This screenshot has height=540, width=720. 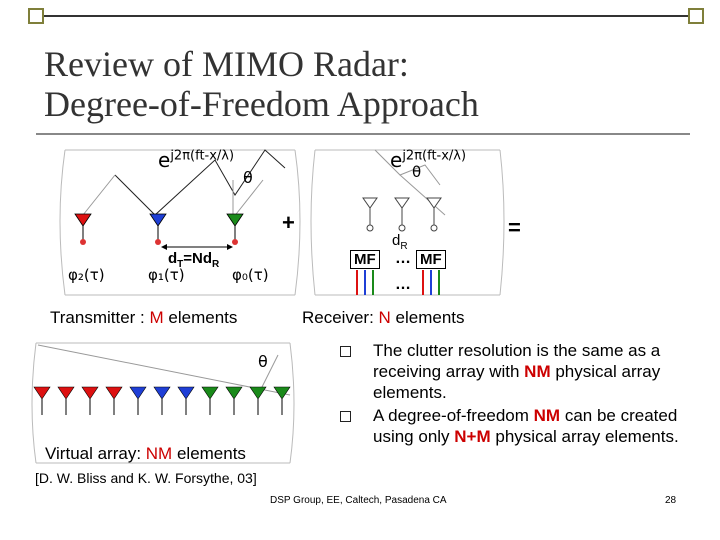 What do you see at coordinates (396, 240) in the screenshot?
I see `rx-d-main: d` at bounding box center [396, 240].